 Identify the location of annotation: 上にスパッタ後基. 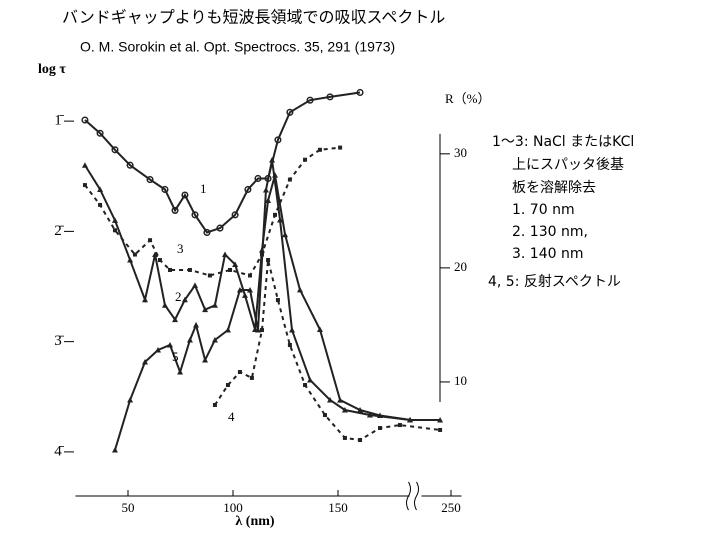
(568, 164).